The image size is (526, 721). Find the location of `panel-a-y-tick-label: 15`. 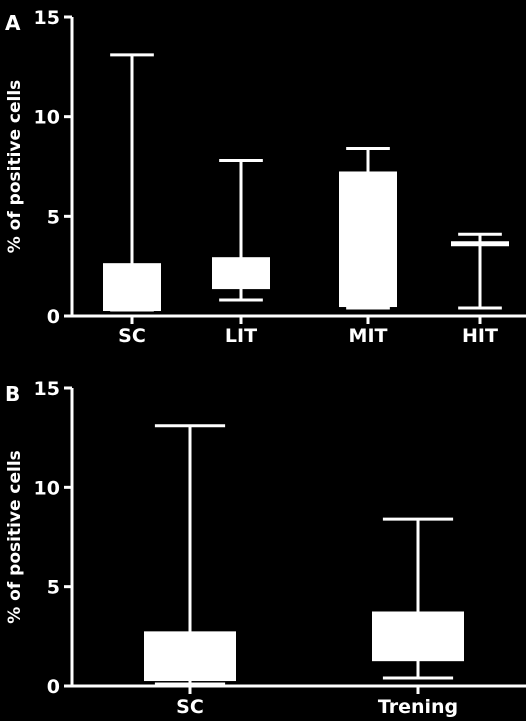

panel-a-y-tick-label: 15 is located at coordinates (47, 18).